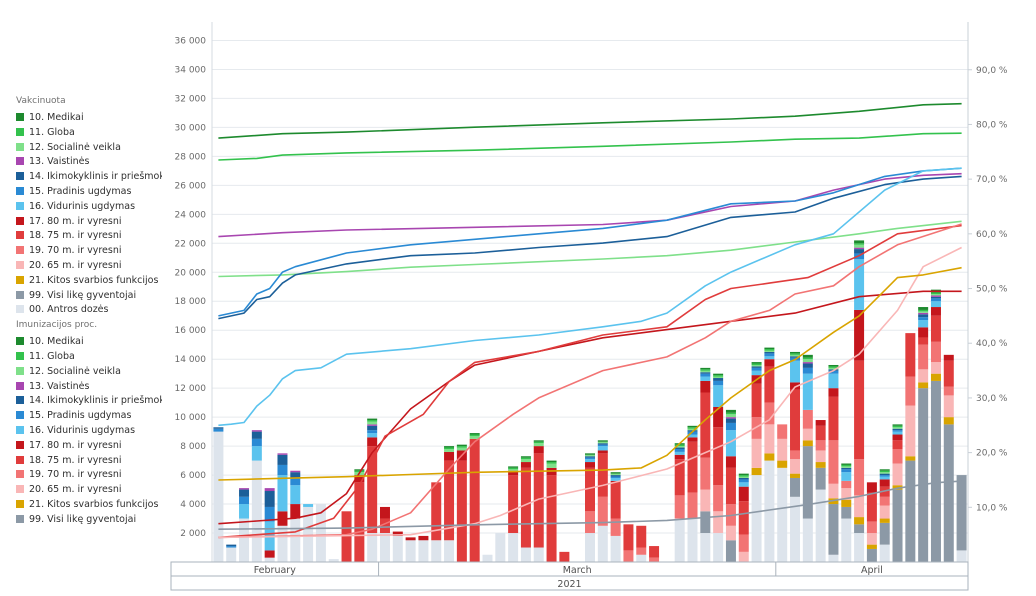 This screenshot has height=596, width=1036. I want to click on y-left-tick-label: 16 000, so click(191, 331).